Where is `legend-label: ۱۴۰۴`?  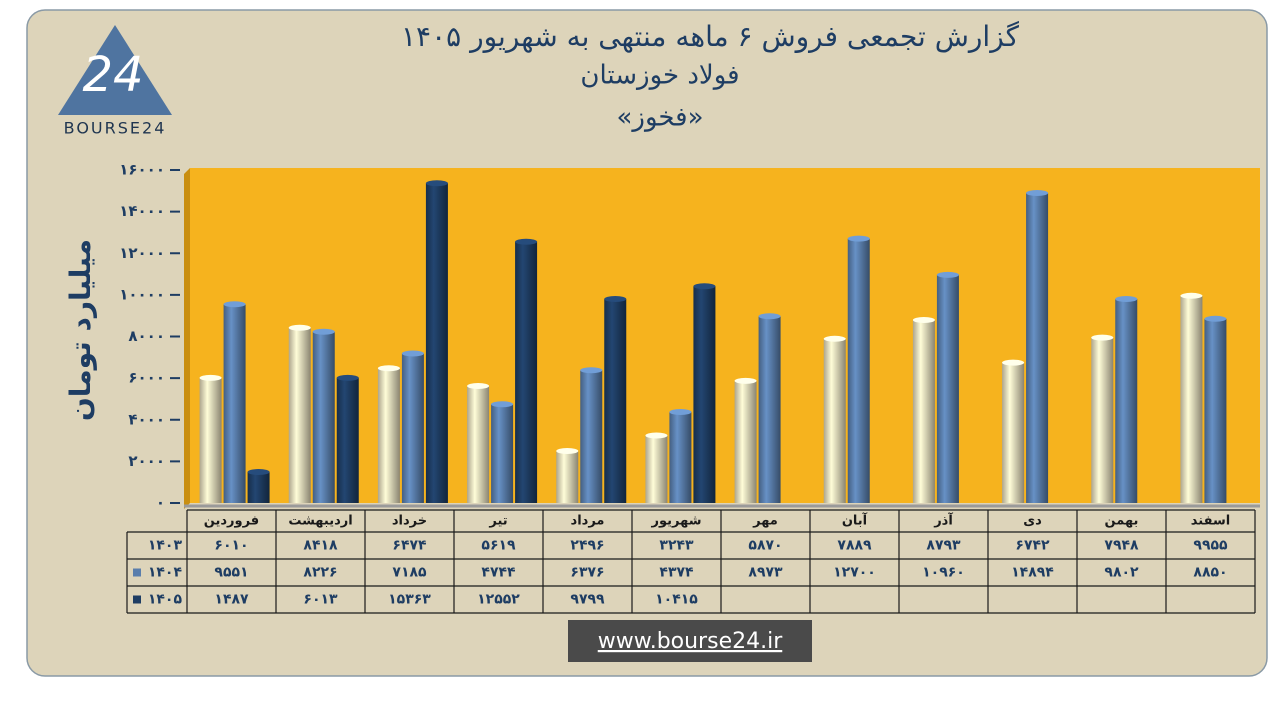
legend-label: ۱۴۰۴ is located at coordinates (165, 573).